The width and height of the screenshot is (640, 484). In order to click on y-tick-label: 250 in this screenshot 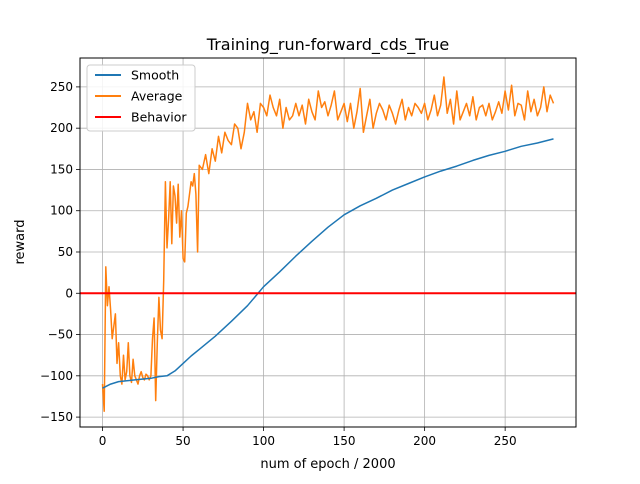, I will do `click(61, 87)`.